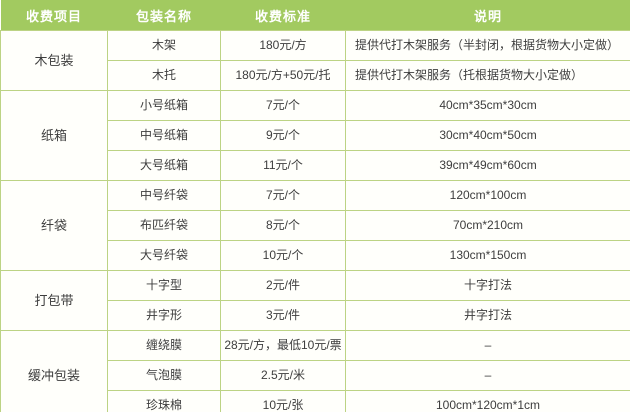 Image resolution: width=630 pixels, height=412 pixels. I want to click on table-row: 中号纸箱 9元/个 30cm*40cm*50cm, so click(315, 135).